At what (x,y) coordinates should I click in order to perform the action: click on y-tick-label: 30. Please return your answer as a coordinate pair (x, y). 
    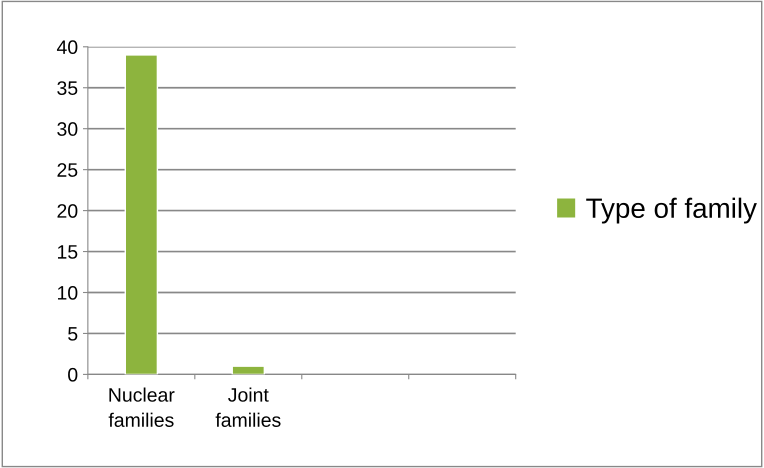
    Looking at the image, I should click on (67, 129).